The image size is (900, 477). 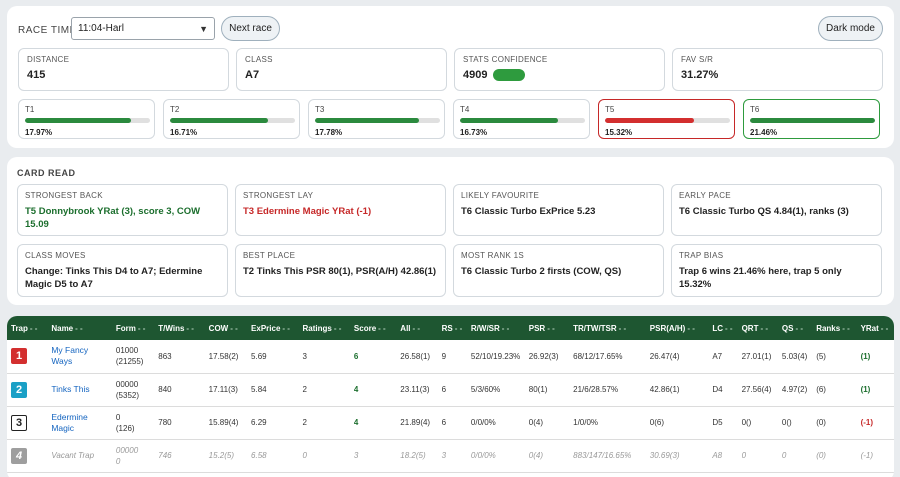 What do you see at coordinates (452, 456) in the screenshot?
I see `cell-rs: 3` at bounding box center [452, 456].